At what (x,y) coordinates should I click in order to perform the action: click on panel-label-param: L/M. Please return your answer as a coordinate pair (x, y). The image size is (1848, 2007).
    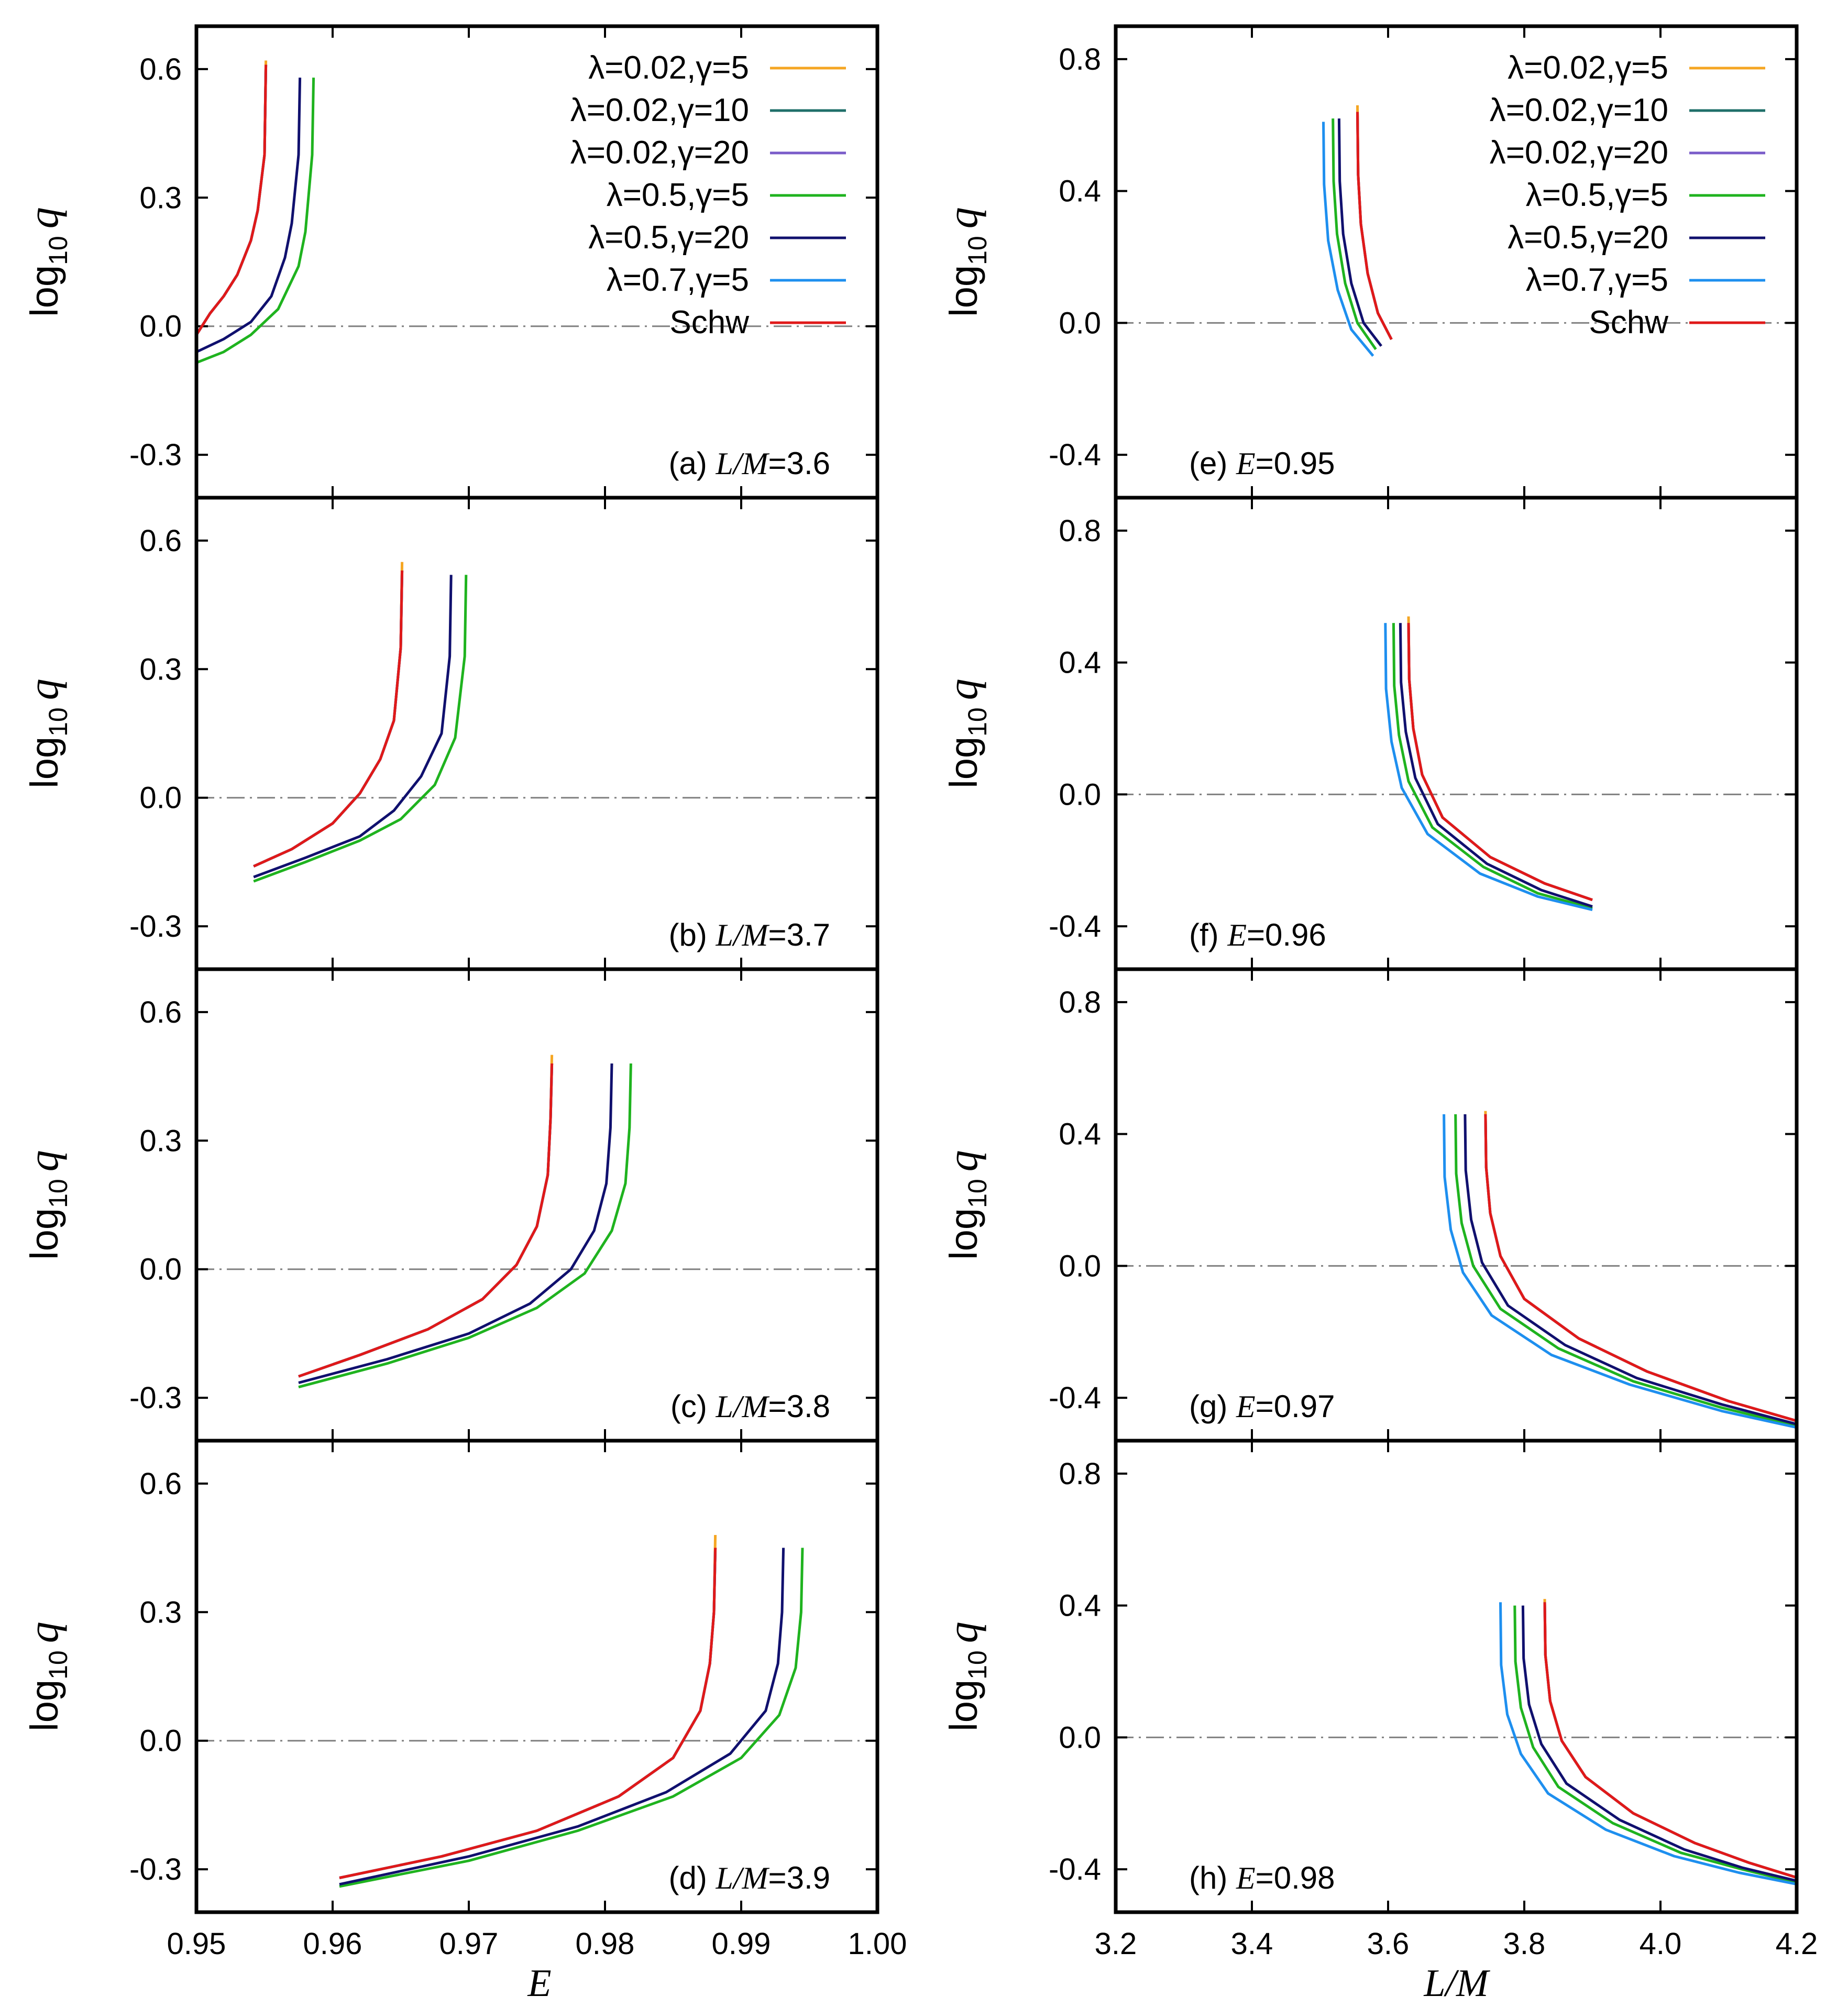
    Looking at the image, I should click on (743, 935).